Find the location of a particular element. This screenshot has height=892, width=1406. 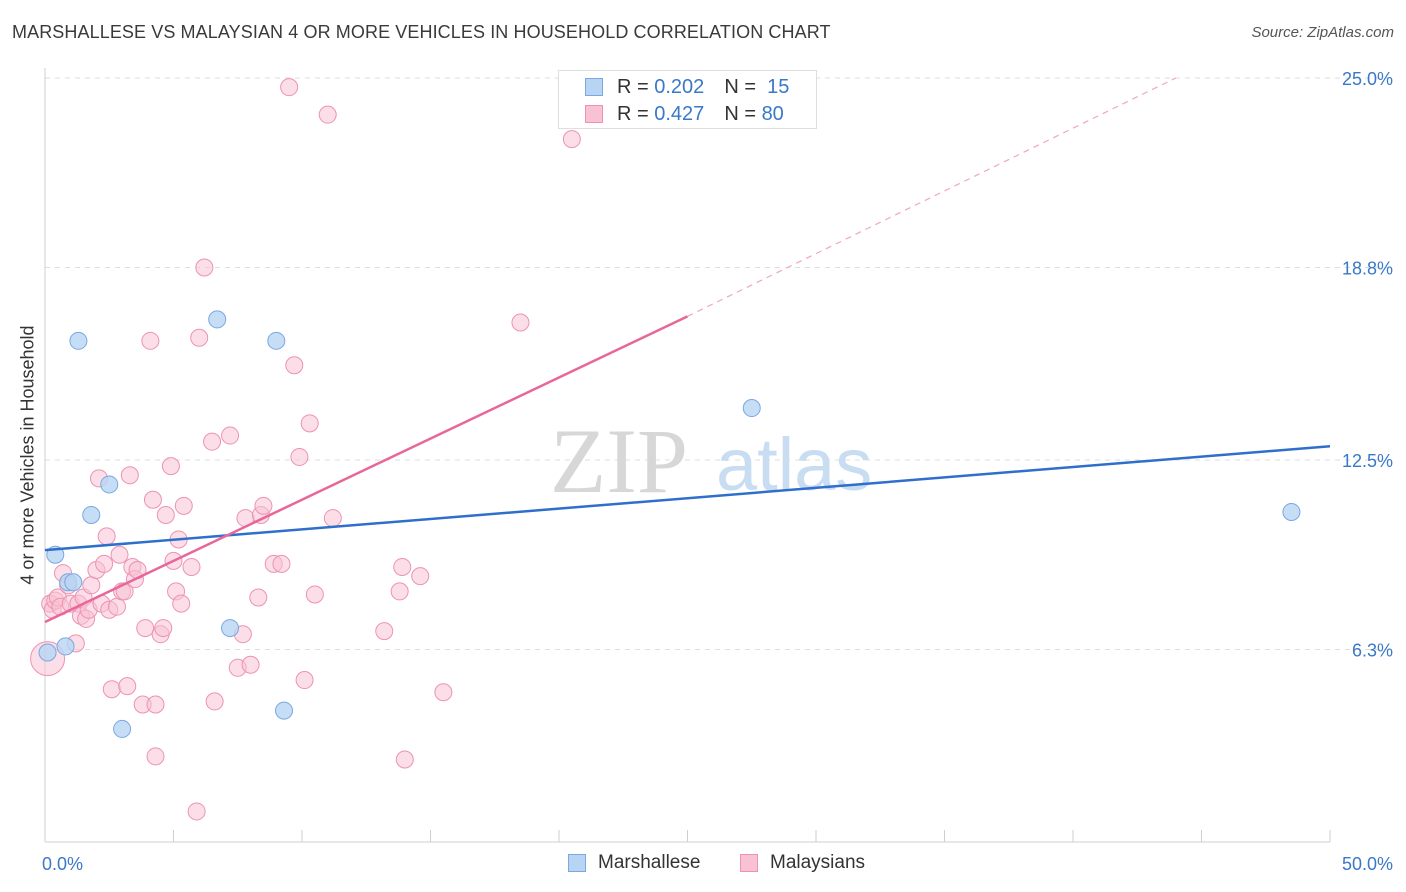

y-tick-label: 25.0% is located at coordinates (1367, 79).